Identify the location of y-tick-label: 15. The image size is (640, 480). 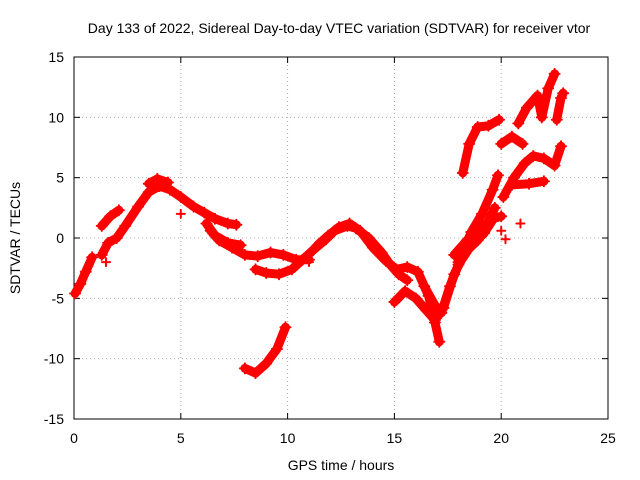
(56, 57).